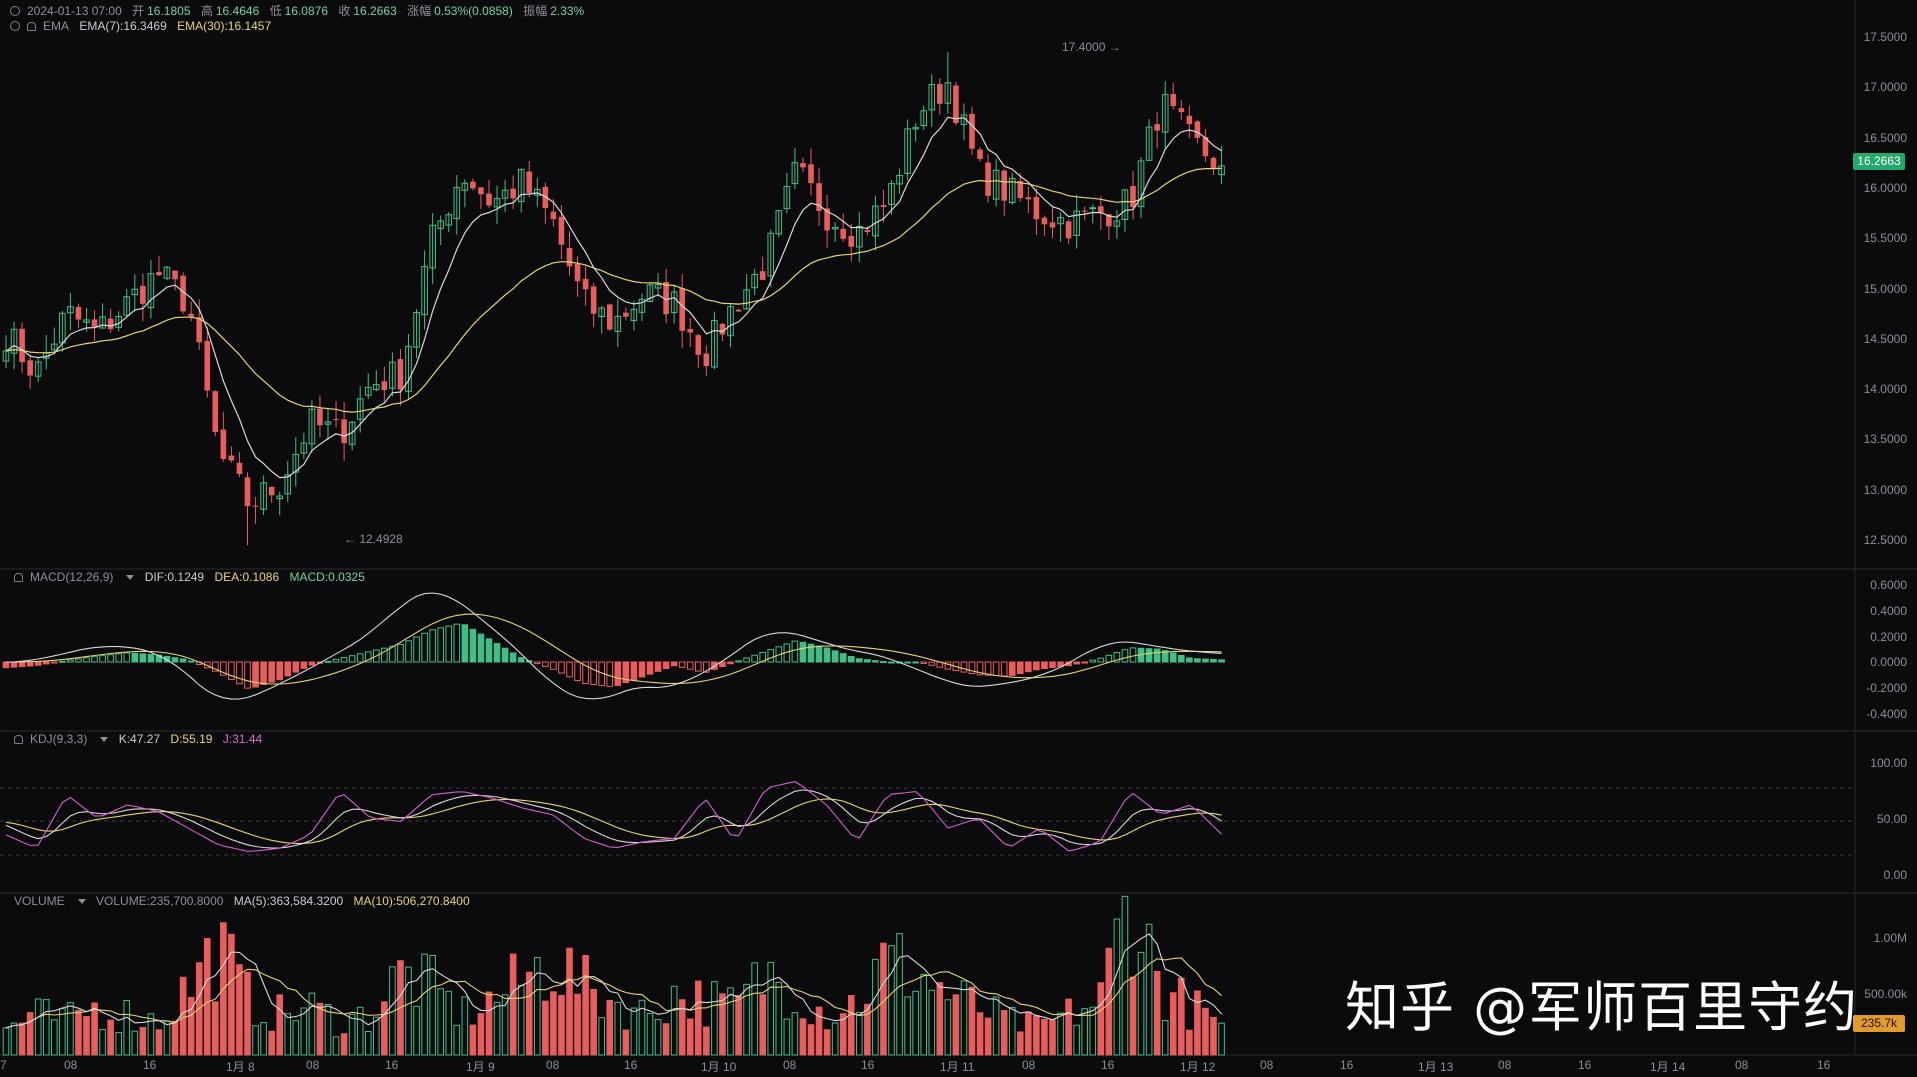 Image resolution: width=1917 pixels, height=1077 pixels. I want to click on macd-name: MACD(12,26,9), so click(72, 577).